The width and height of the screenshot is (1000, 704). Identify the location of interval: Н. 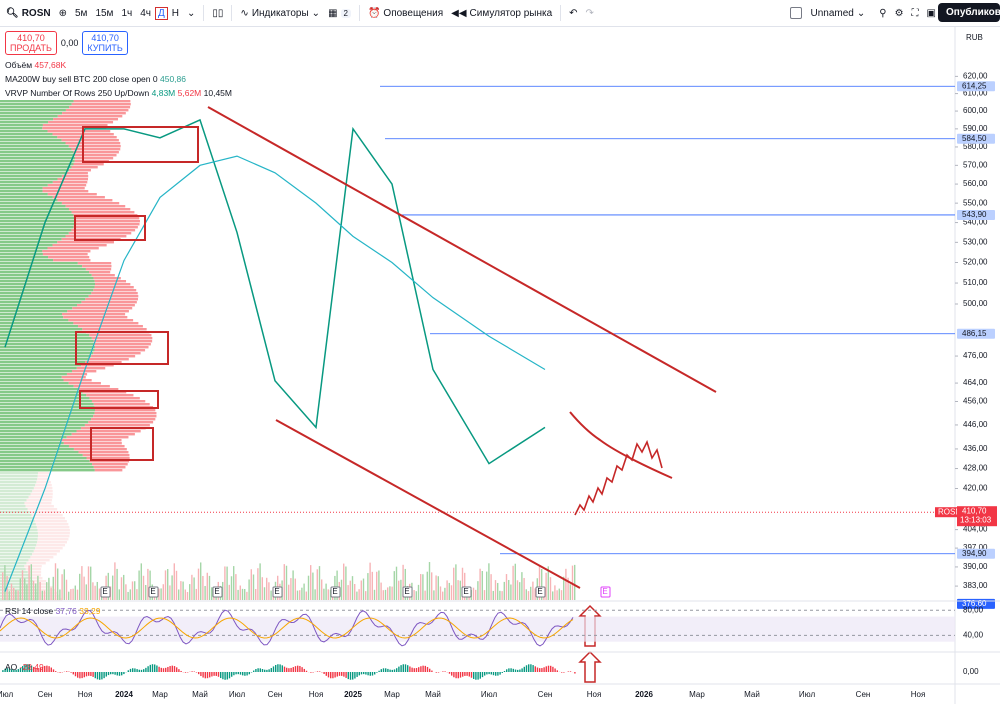
(175, 13).